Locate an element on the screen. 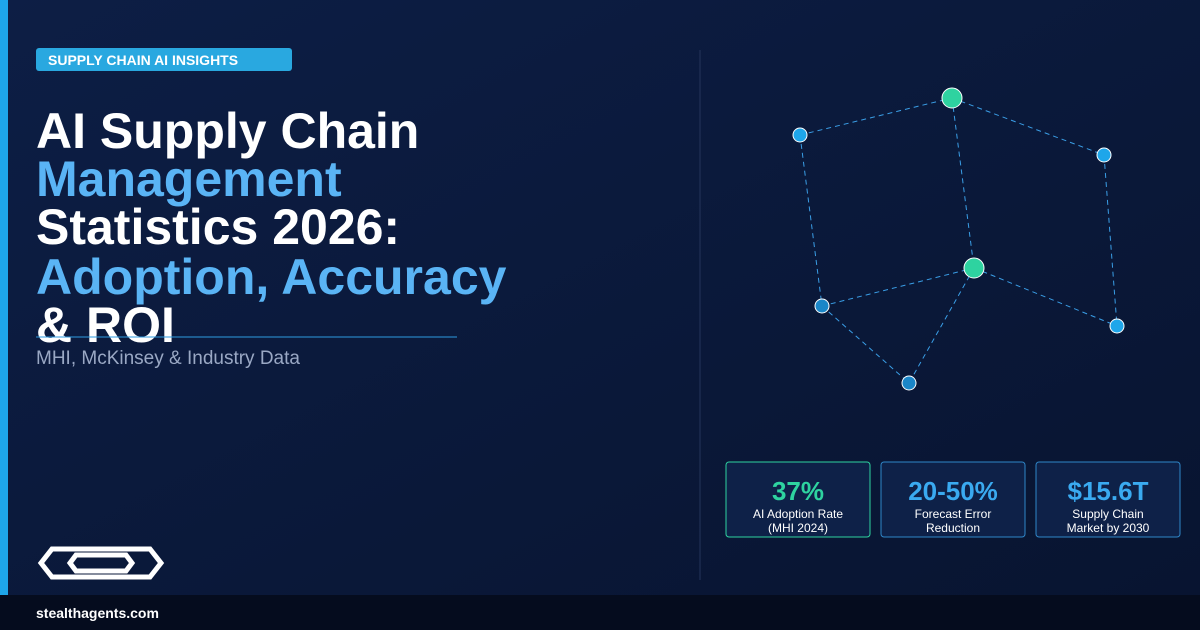 This screenshot has width=1200, height=630. badge-text: SUPPLY CHAIN AI INSIGHTS is located at coordinates (143, 60).